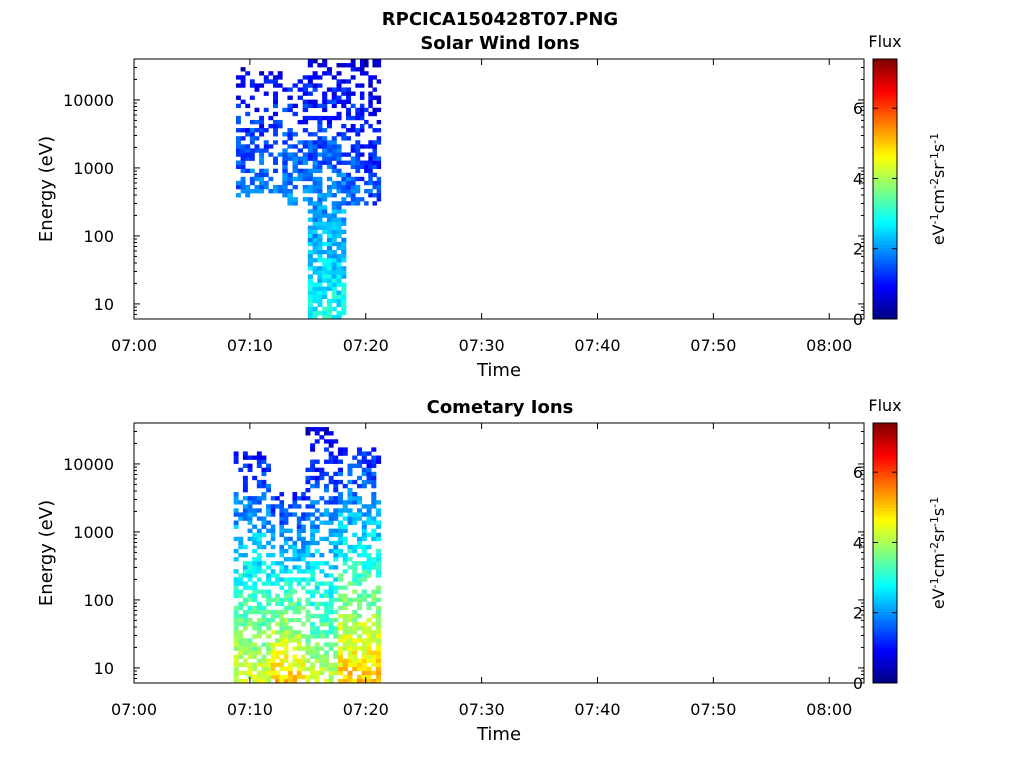  Describe the element at coordinates (308, 189) in the screenshot. I see `heatmap-cells` at that location.